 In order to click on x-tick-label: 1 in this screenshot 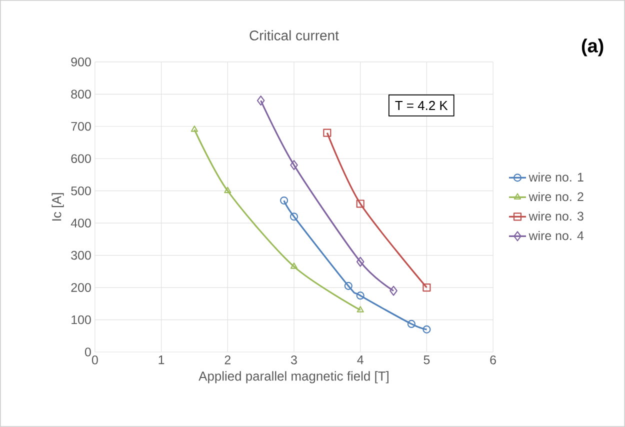, I will do `click(161, 360)`.